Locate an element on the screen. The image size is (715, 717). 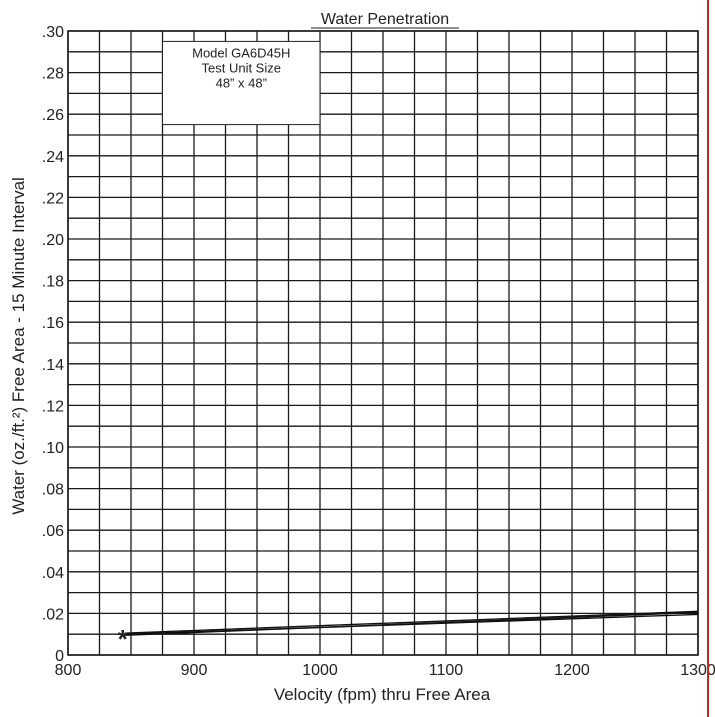
annotation-unit-size-label: Test Unit Size is located at coordinates (241, 67).